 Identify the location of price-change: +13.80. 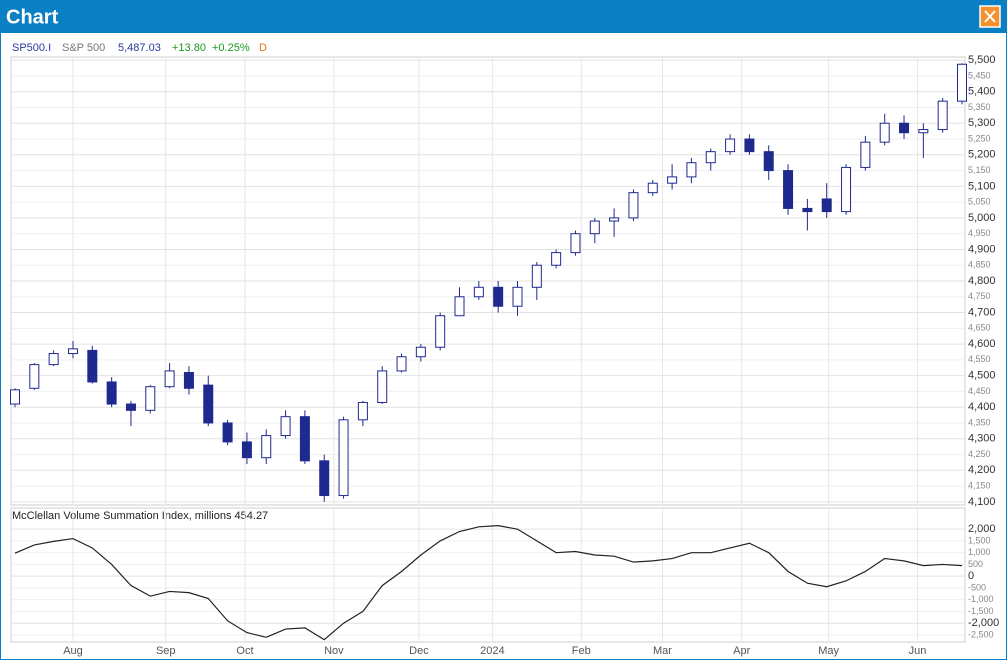
(189, 48).